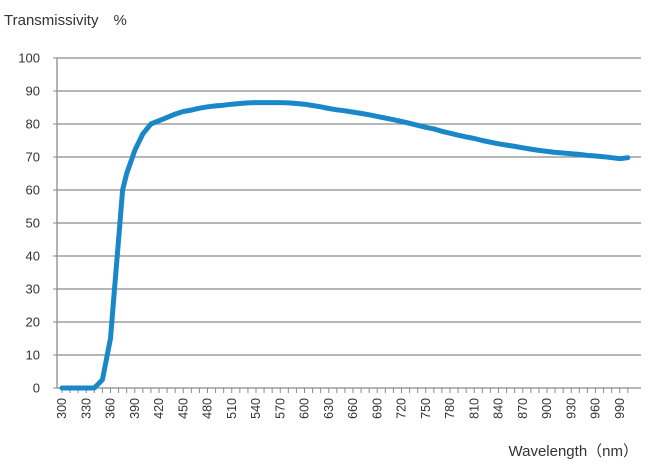 Image resolution: width=656 pixels, height=465 pixels. I want to click on x-tick-label: 600, so click(305, 408).